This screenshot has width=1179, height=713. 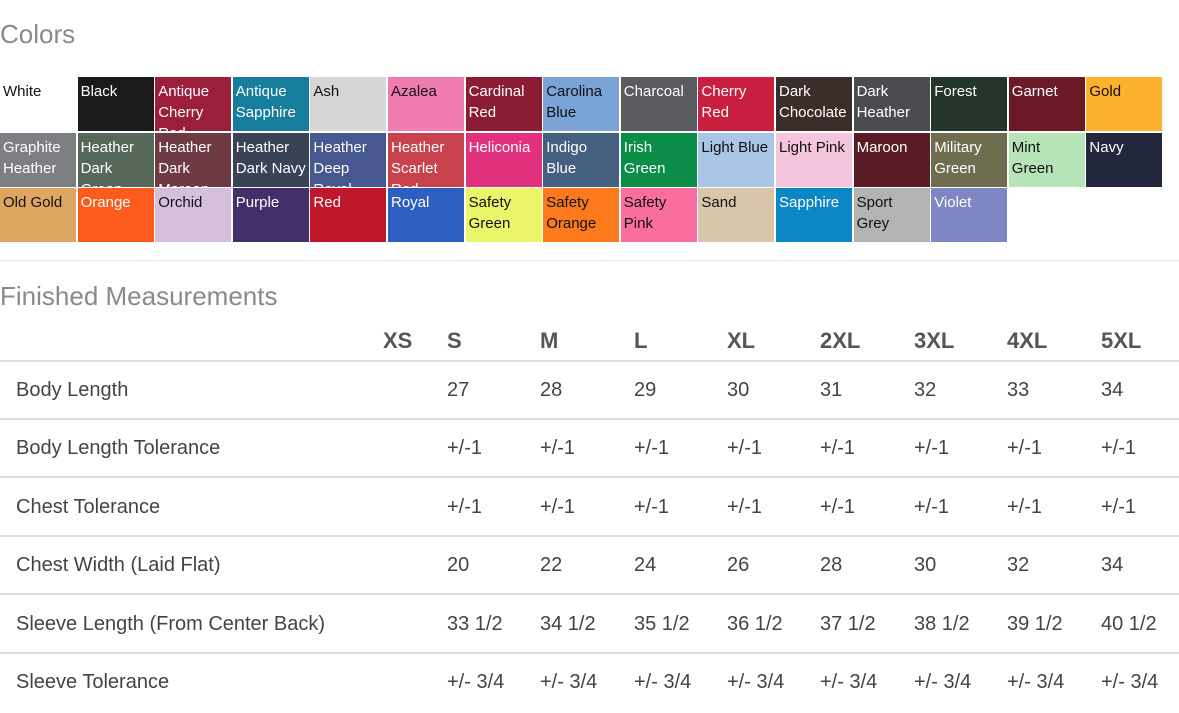 What do you see at coordinates (969, 104) in the screenshot?
I see `color-swatch: Forest` at bounding box center [969, 104].